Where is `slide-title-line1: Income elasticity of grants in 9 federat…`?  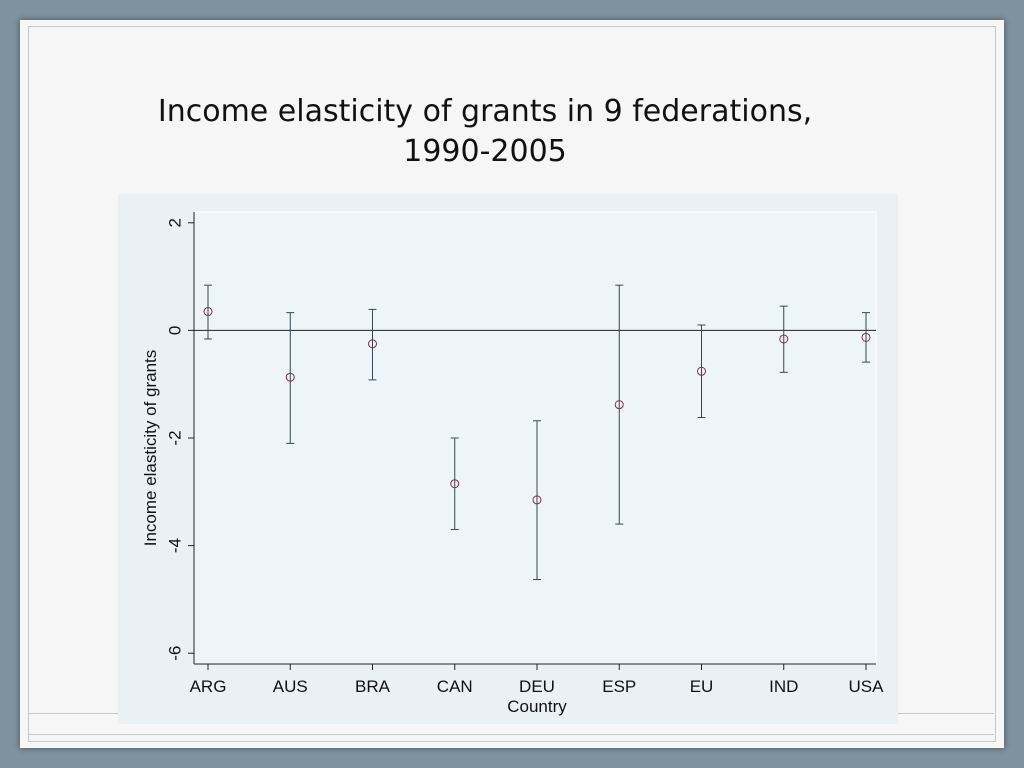 slide-title-line1: Income elasticity of grants in 9 federat… is located at coordinates (485, 111).